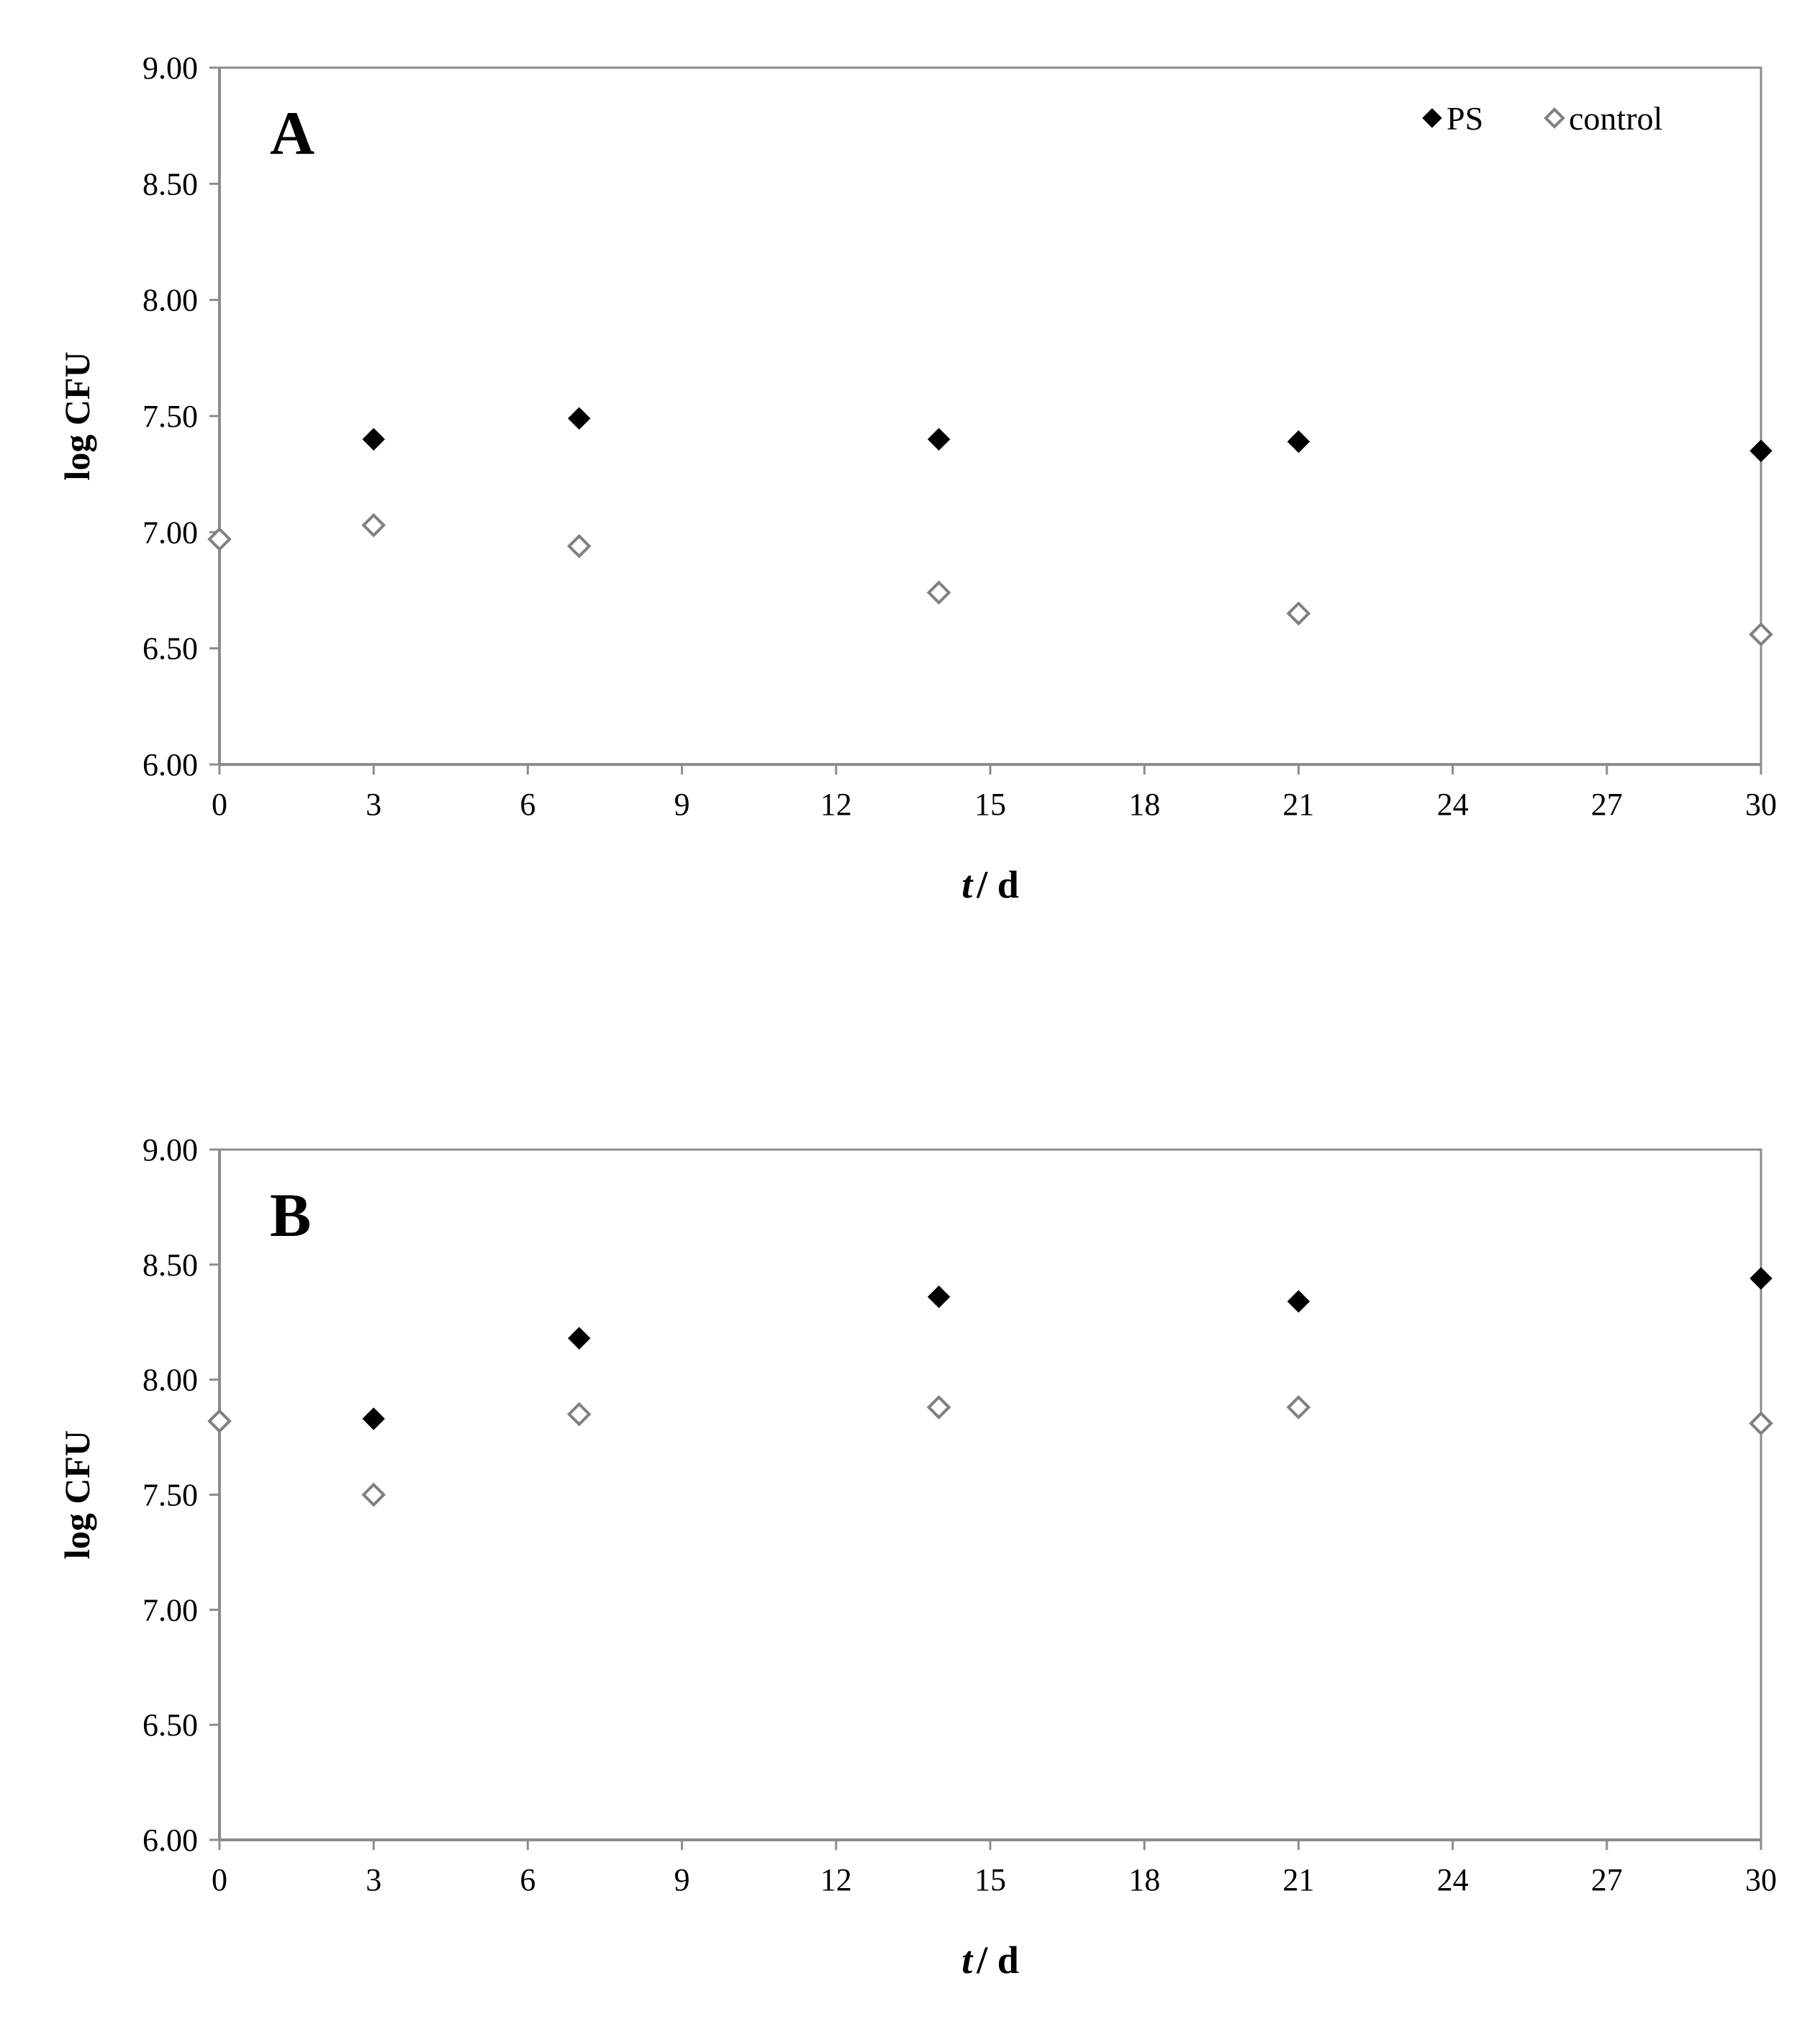 The image size is (1820, 2022). Describe the element at coordinates (290, 1215) in the screenshot. I see `panel-label: B` at that location.